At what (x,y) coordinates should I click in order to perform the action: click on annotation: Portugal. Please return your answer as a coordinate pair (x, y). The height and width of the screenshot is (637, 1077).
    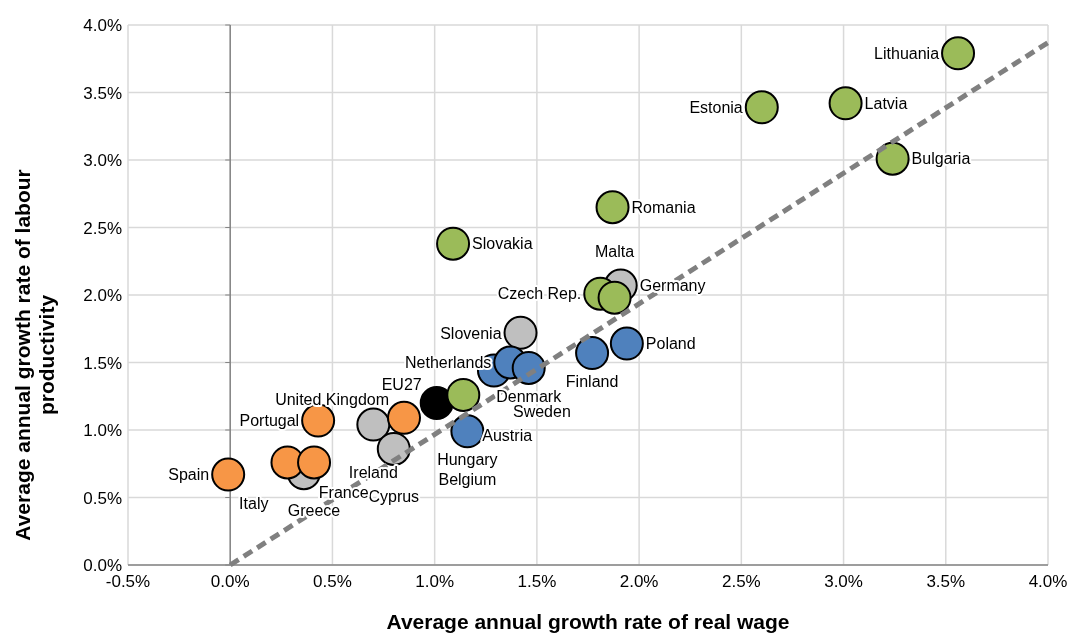
    Looking at the image, I should click on (269, 421).